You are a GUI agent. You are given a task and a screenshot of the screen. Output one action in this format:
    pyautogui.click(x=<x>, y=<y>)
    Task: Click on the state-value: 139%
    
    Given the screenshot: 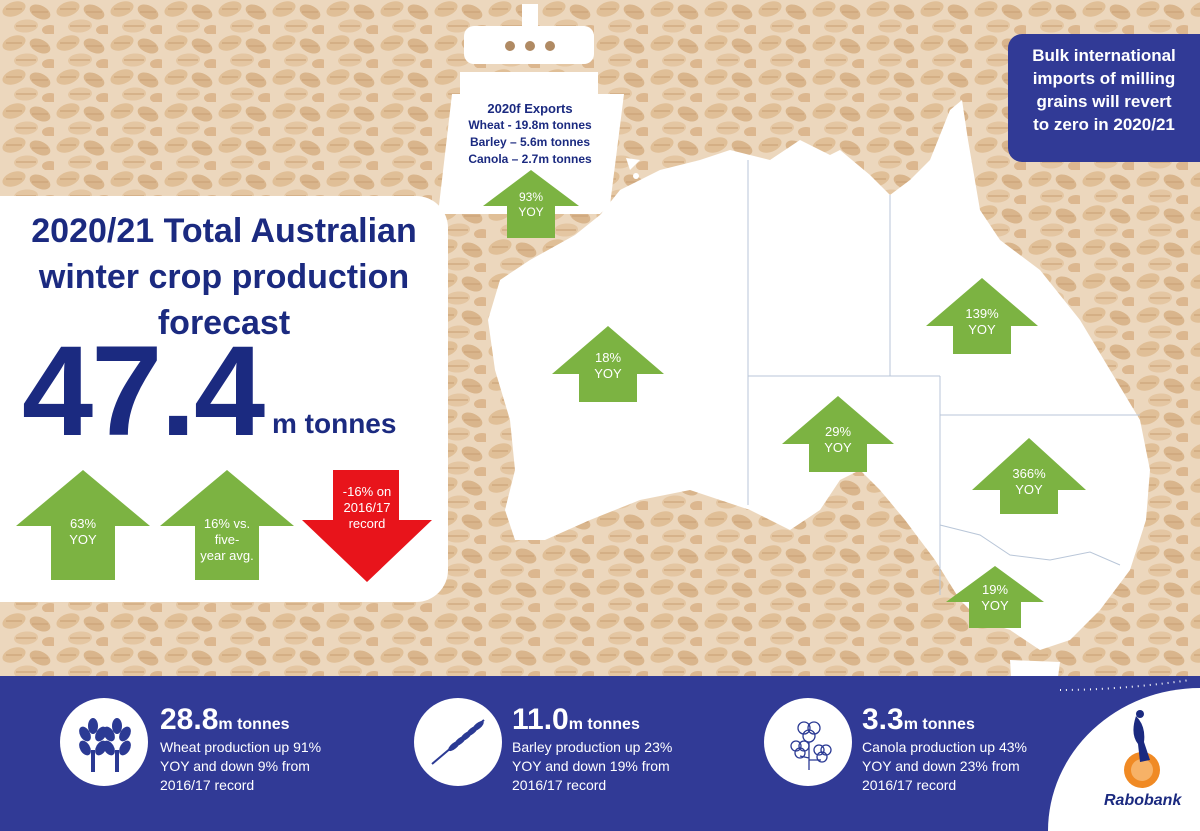 What is the action you would take?
    pyautogui.click(x=982, y=313)
    